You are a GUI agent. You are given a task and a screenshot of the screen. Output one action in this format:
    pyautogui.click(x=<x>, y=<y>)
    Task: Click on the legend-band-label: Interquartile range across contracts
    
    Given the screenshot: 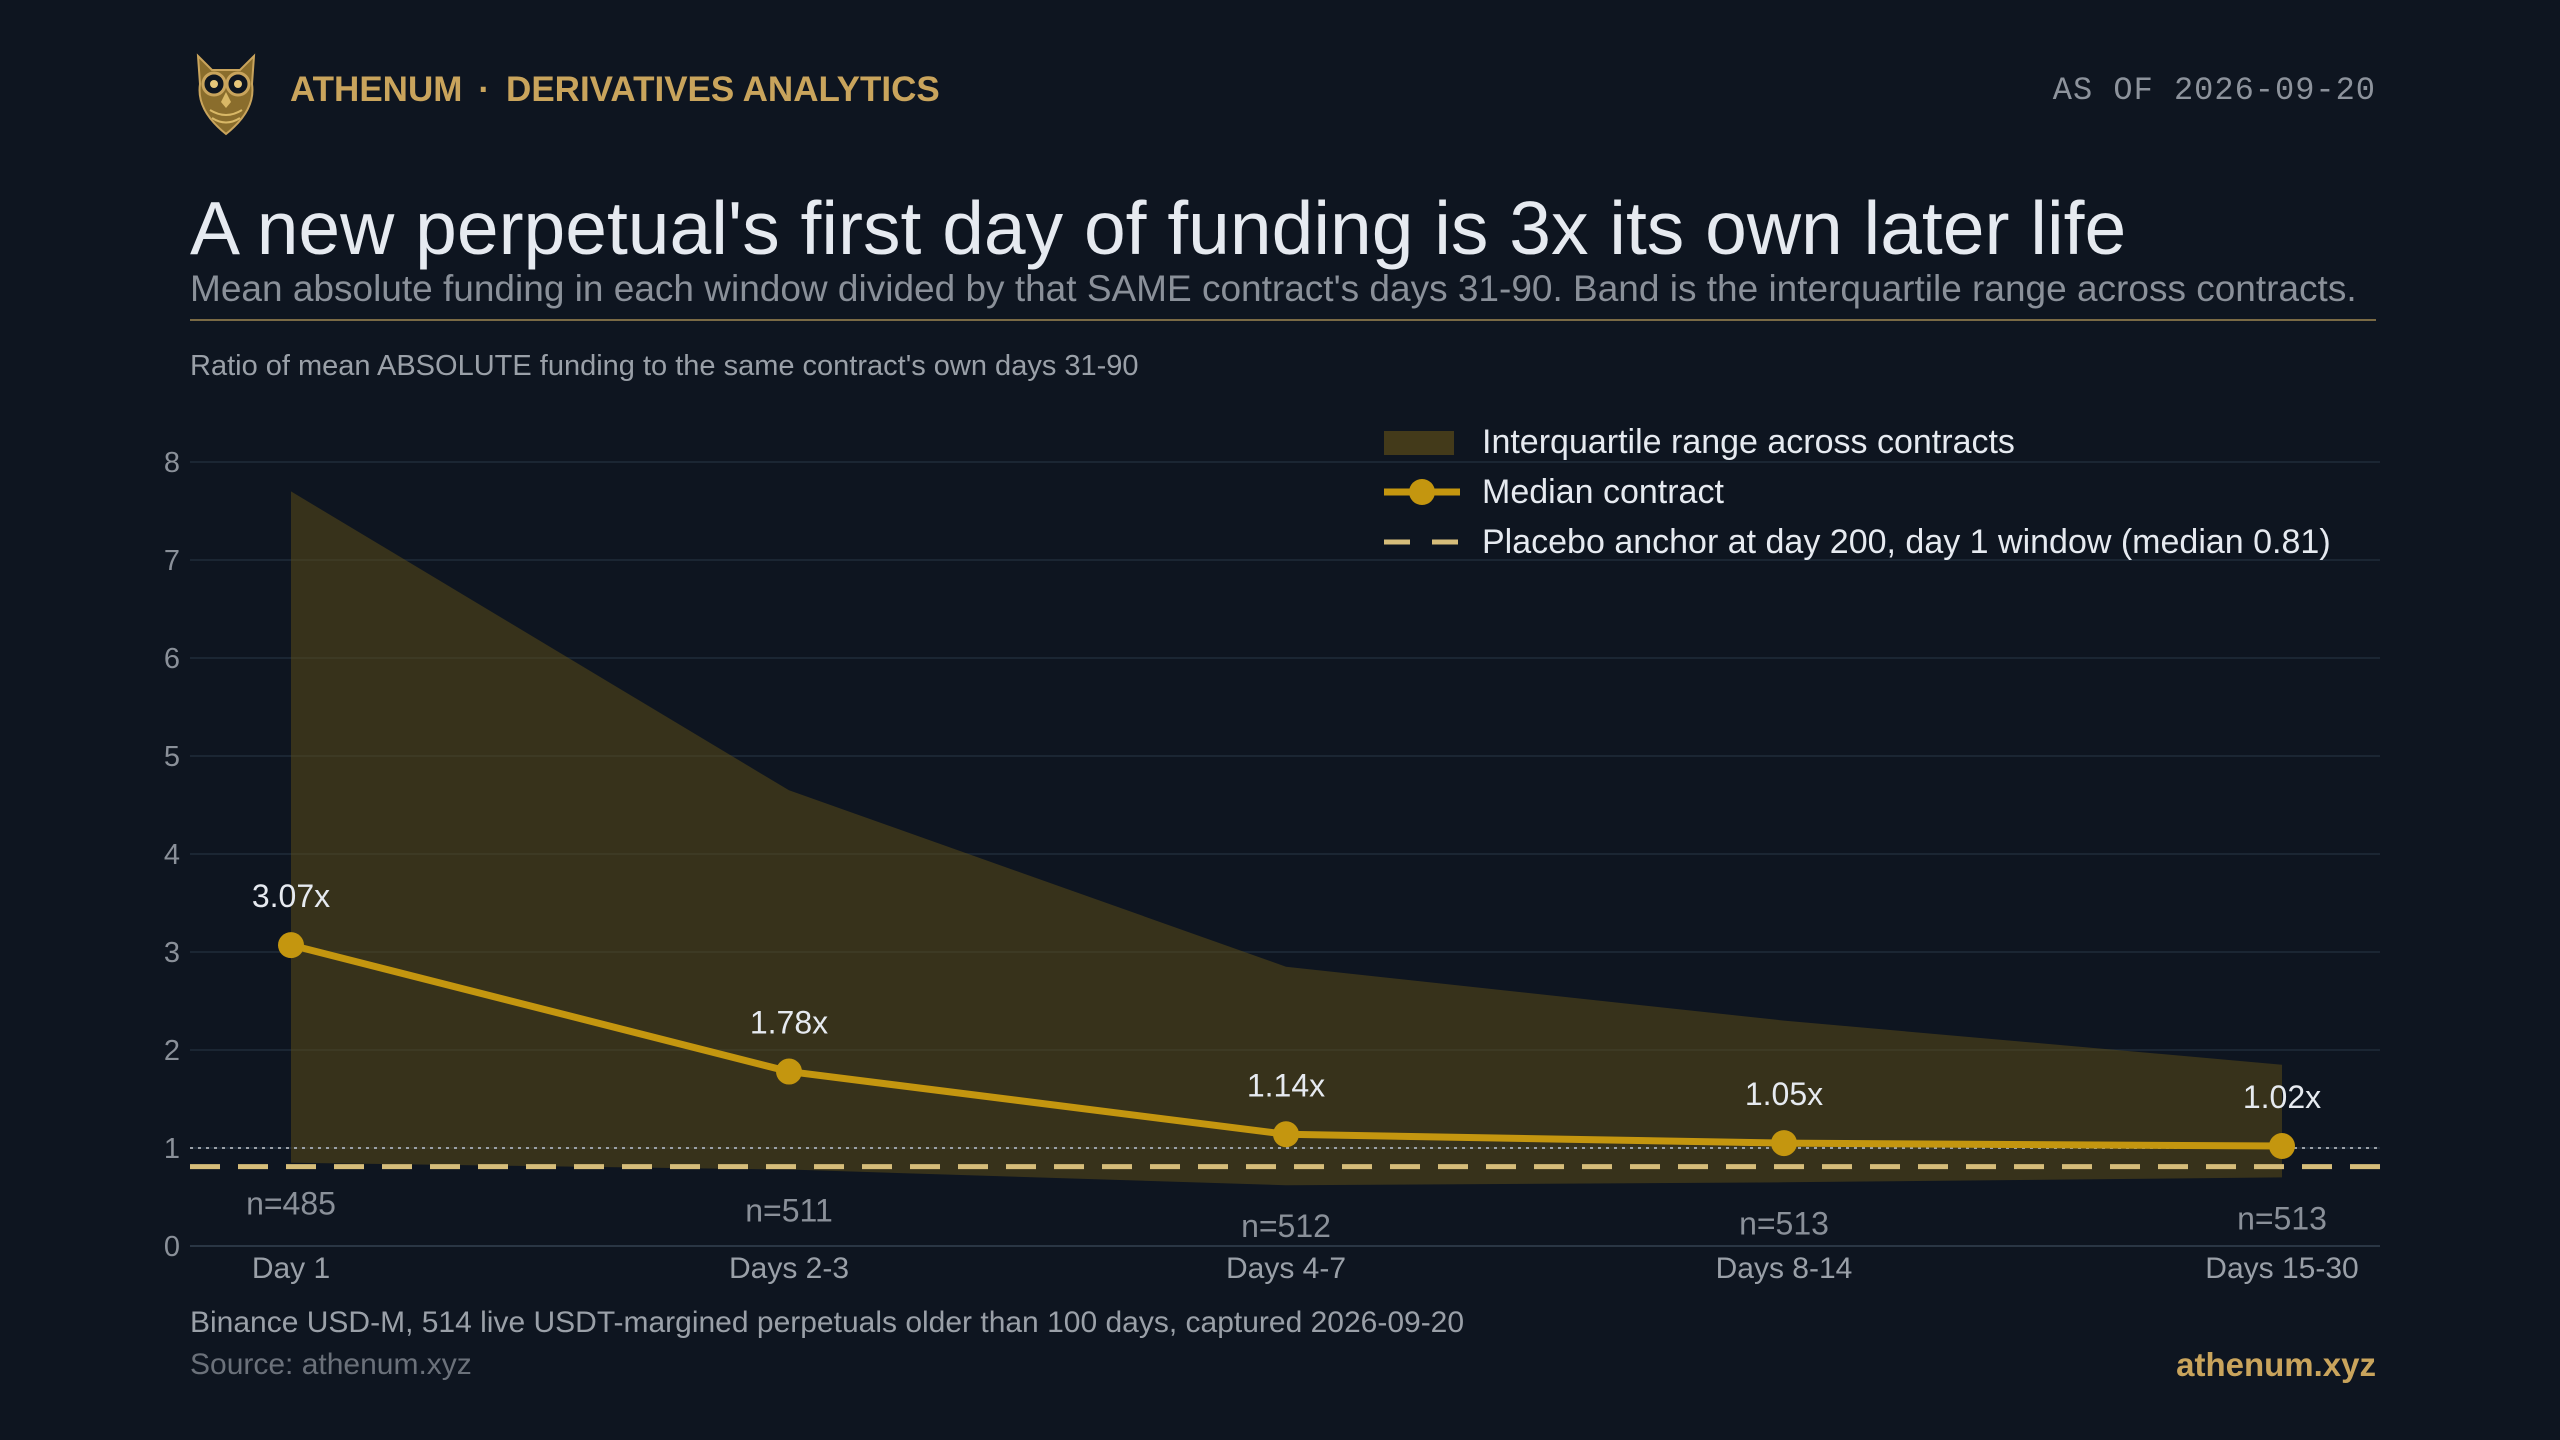 What is the action you would take?
    pyautogui.click(x=1748, y=442)
    